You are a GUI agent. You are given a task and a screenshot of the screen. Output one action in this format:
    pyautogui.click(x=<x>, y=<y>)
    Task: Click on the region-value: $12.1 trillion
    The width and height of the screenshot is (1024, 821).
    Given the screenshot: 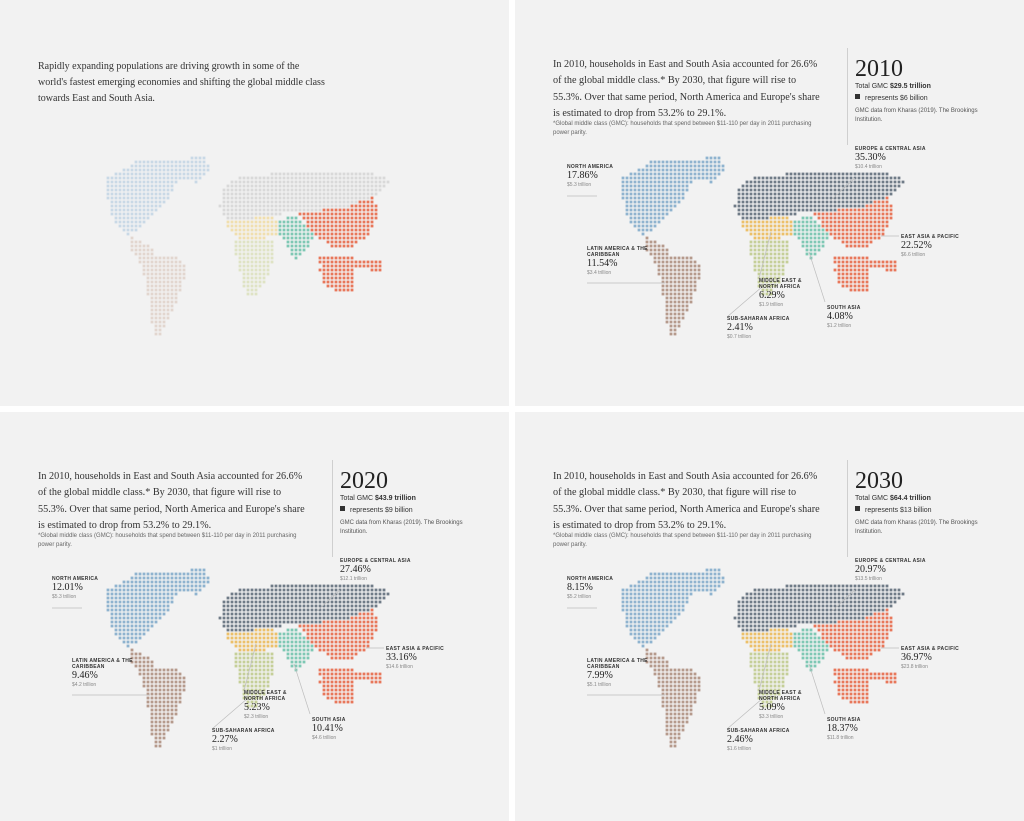 What is the action you would take?
    pyautogui.click(x=353, y=579)
    